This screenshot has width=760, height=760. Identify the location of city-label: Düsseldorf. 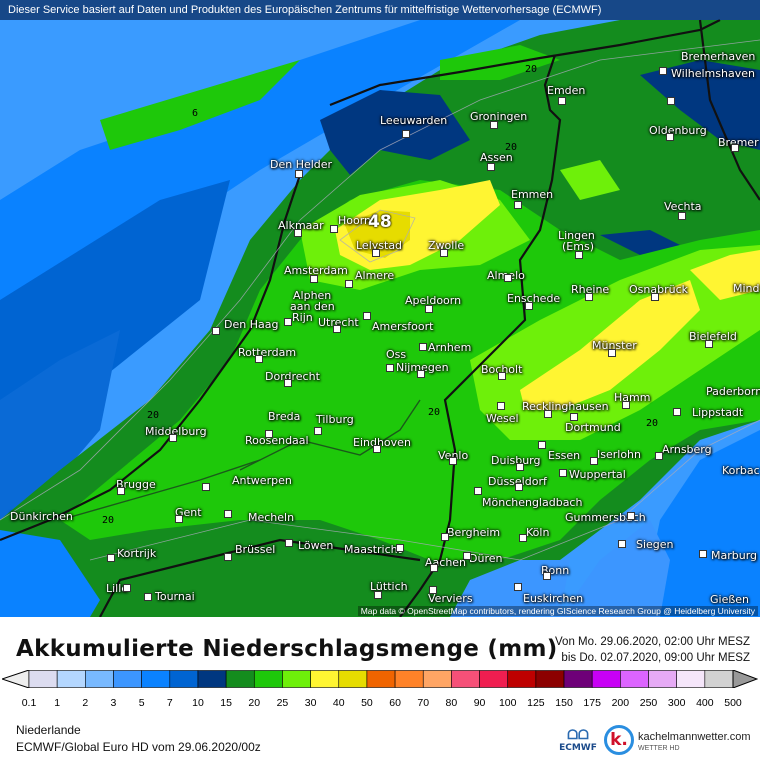
(517, 481).